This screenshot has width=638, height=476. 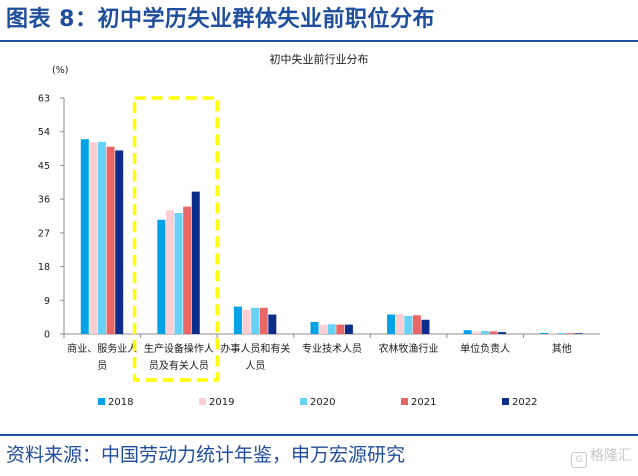 What do you see at coordinates (220, 19) in the screenshot?
I see `page-title: 图表 8：初中学历失业群体失业前职位分布` at bounding box center [220, 19].